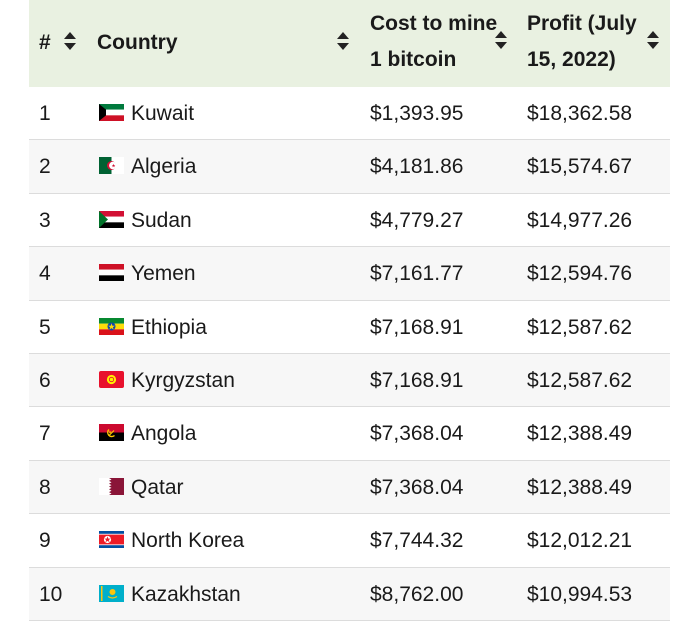 Image resolution: width=699 pixels, height=624 pixels. I want to click on table-row: 7 Angola $7,368.04 $12,388.49, so click(349, 434).